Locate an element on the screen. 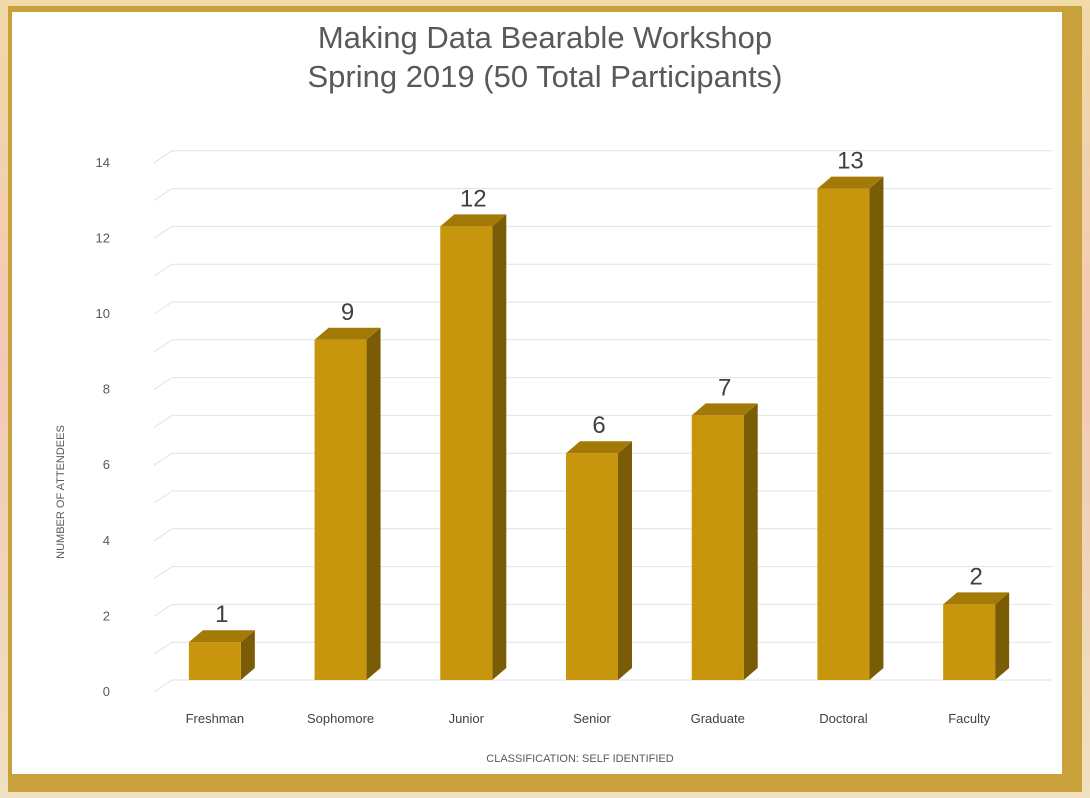  bar-sophomore is located at coordinates (347, 503).